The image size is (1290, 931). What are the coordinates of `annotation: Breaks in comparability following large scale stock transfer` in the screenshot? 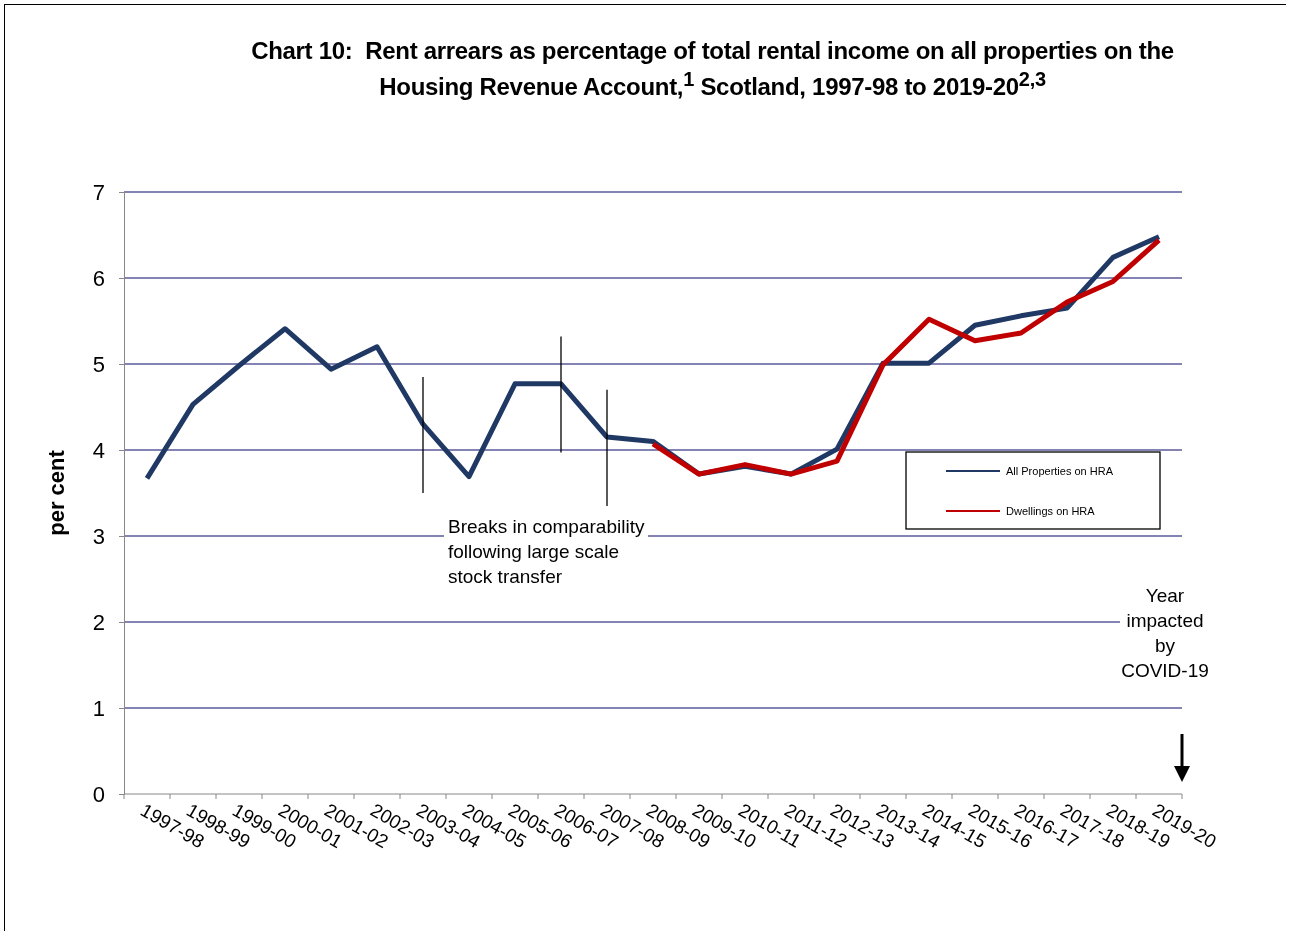 It's located at (546, 551).